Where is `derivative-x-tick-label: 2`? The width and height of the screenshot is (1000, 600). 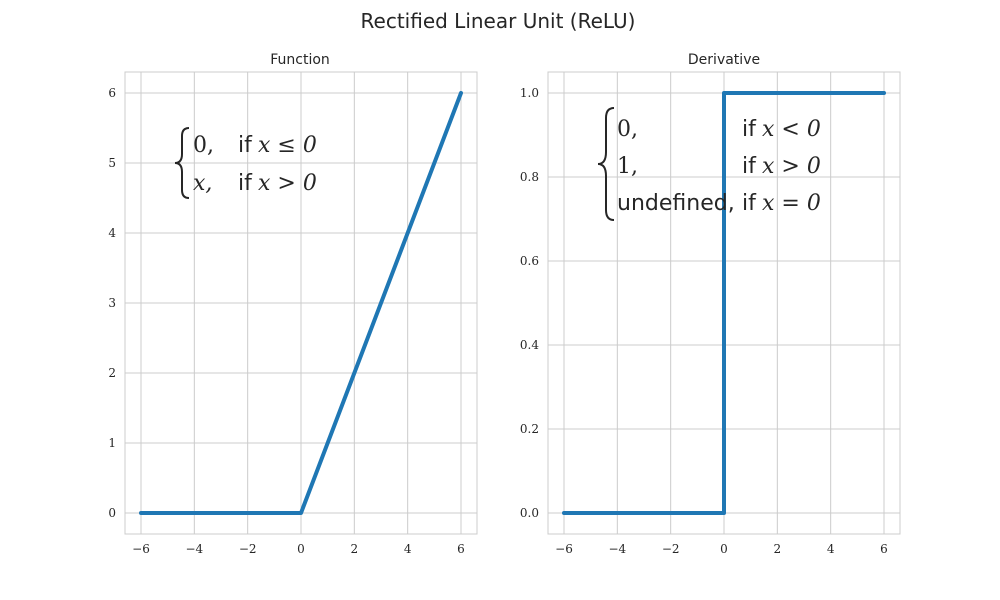 derivative-x-tick-label: 2 is located at coordinates (778, 549).